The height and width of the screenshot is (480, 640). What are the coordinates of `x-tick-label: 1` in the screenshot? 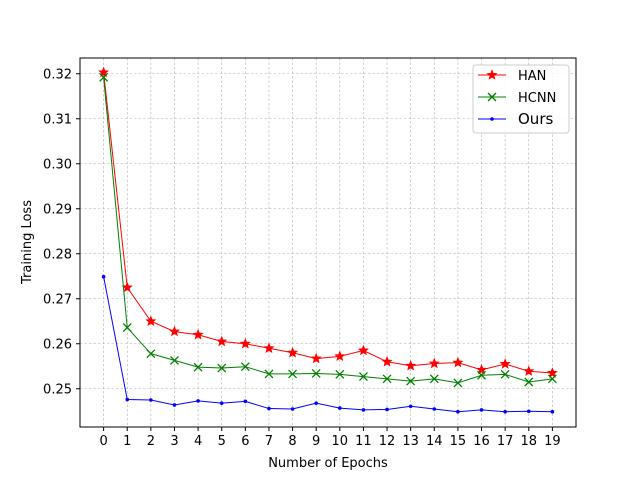 It's located at (127, 441).